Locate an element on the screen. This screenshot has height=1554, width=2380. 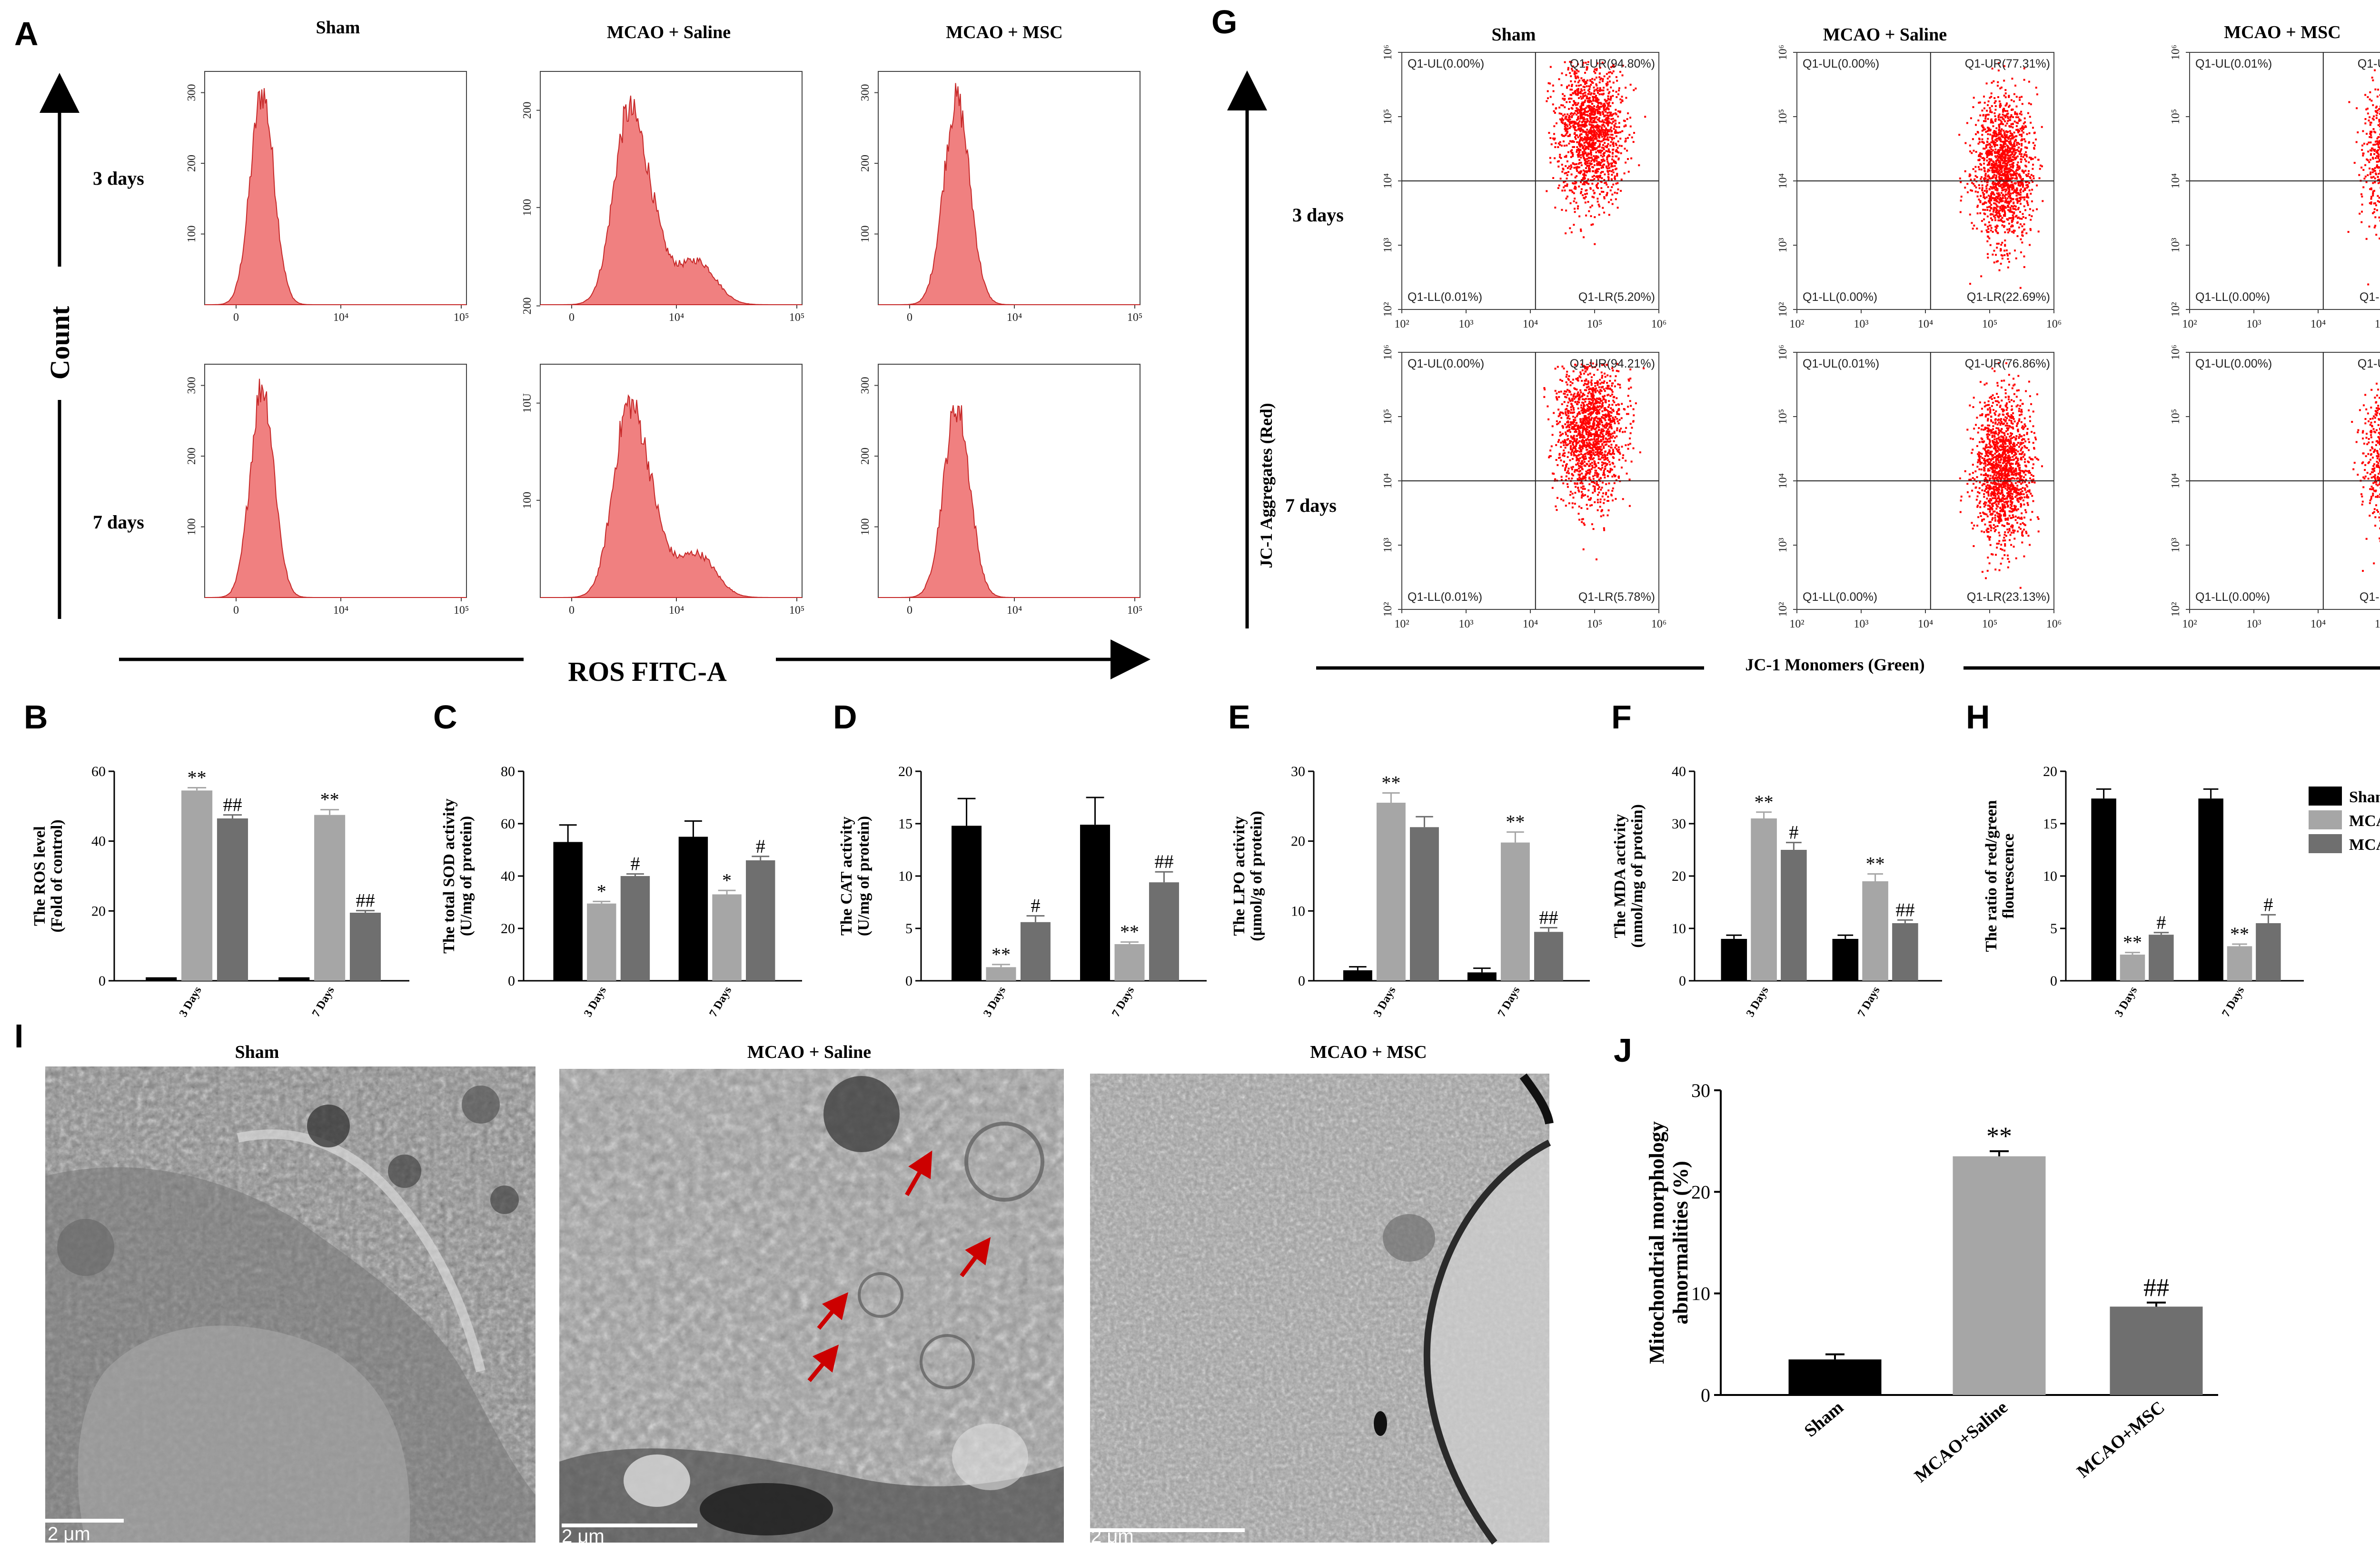
quadrant-ul-label: Q1-UL(0.00%) is located at coordinates (1841, 63).